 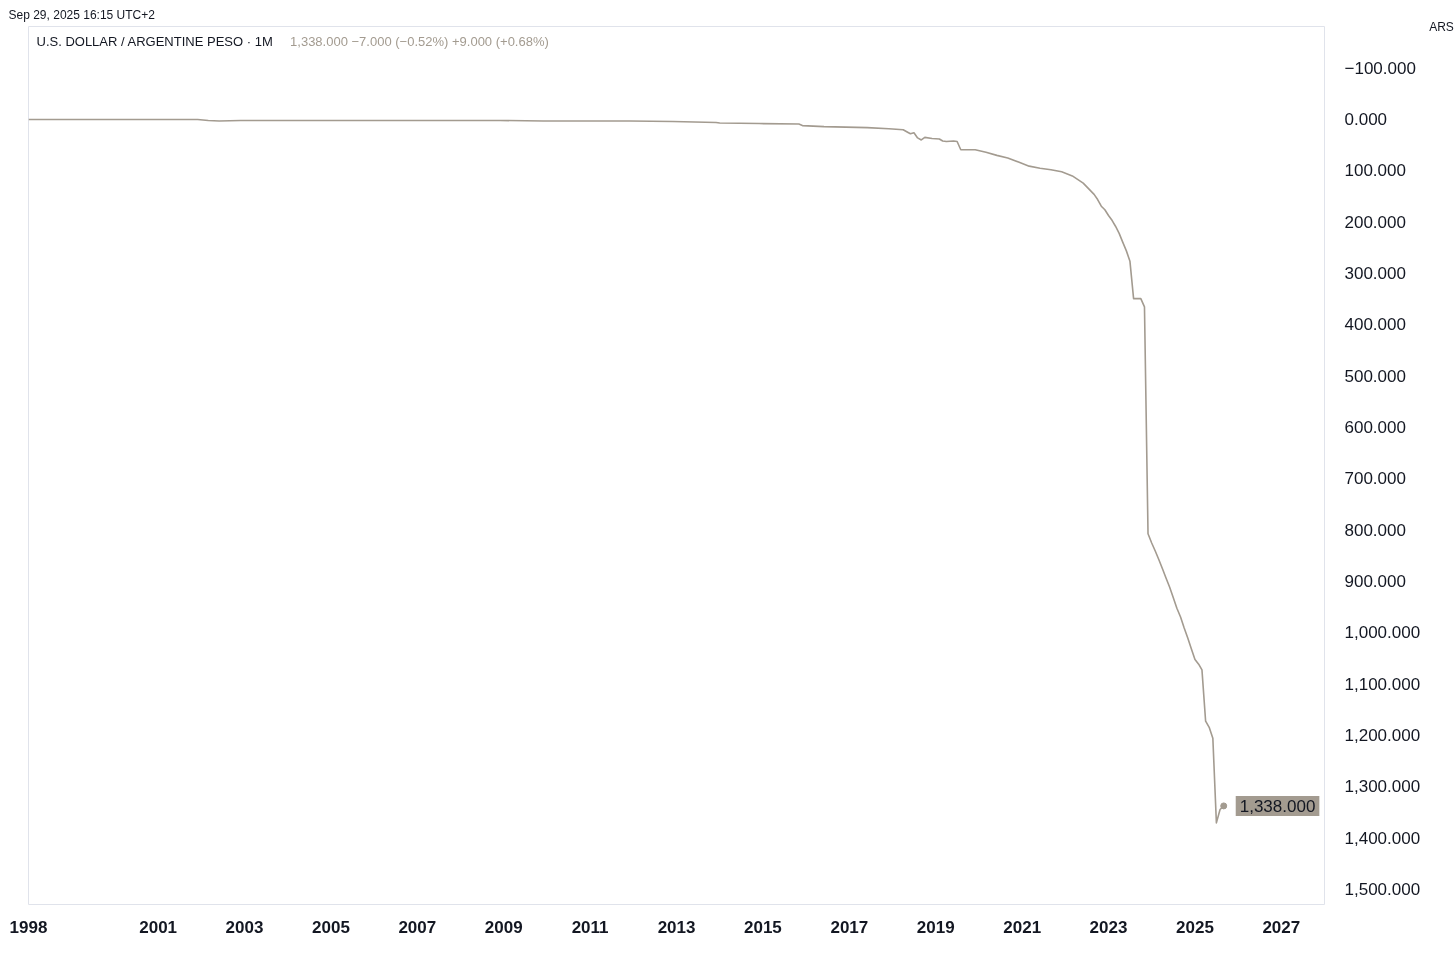 I want to click on y-tick-label: 1,100.000, so click(x=1382, y=684).